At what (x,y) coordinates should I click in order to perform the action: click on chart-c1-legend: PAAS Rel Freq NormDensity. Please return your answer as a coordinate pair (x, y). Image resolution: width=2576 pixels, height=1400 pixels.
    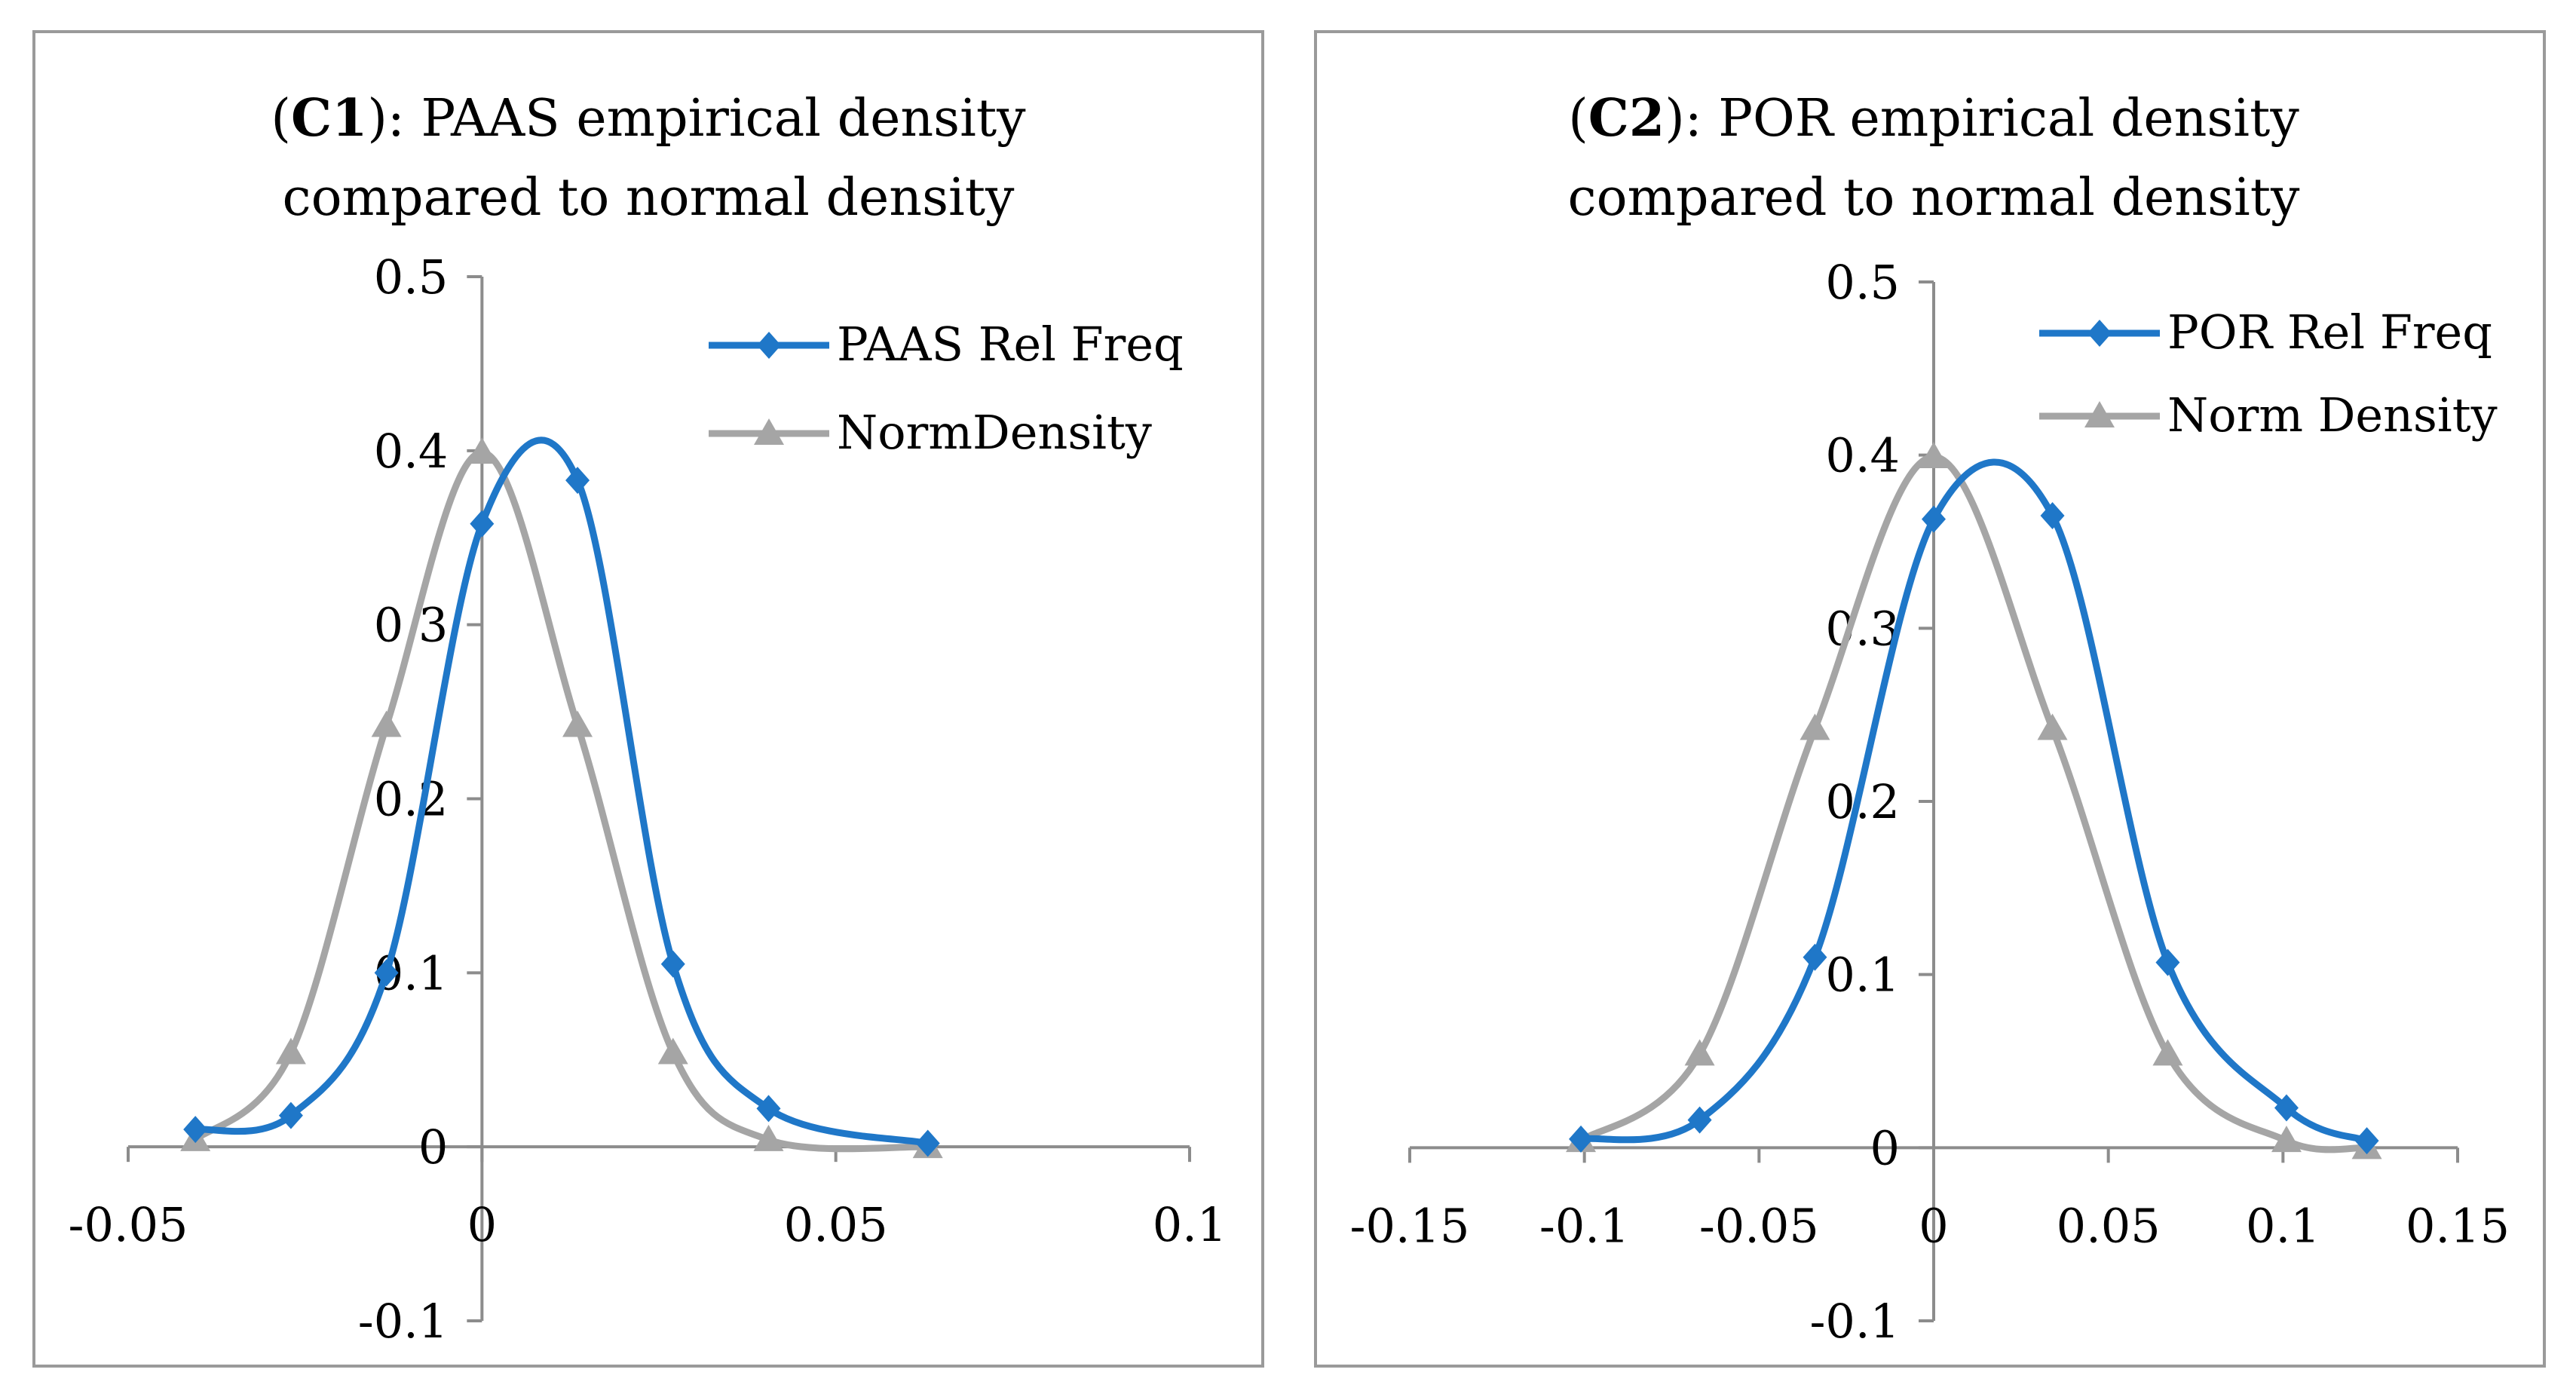
    Looking at the image, I should click on (946, 388).